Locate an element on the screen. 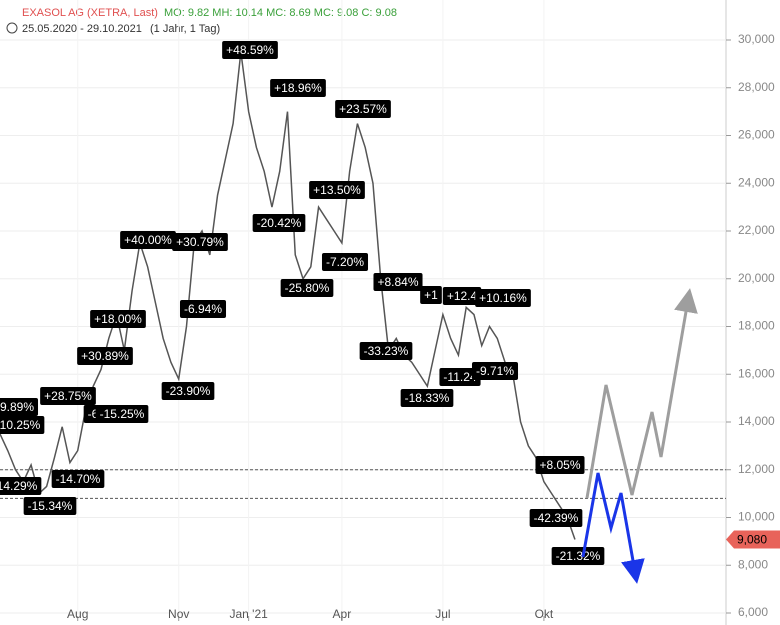 This screenshot has height=625, width=780. annotation: +18.96% is located at coordinates (298, 88).